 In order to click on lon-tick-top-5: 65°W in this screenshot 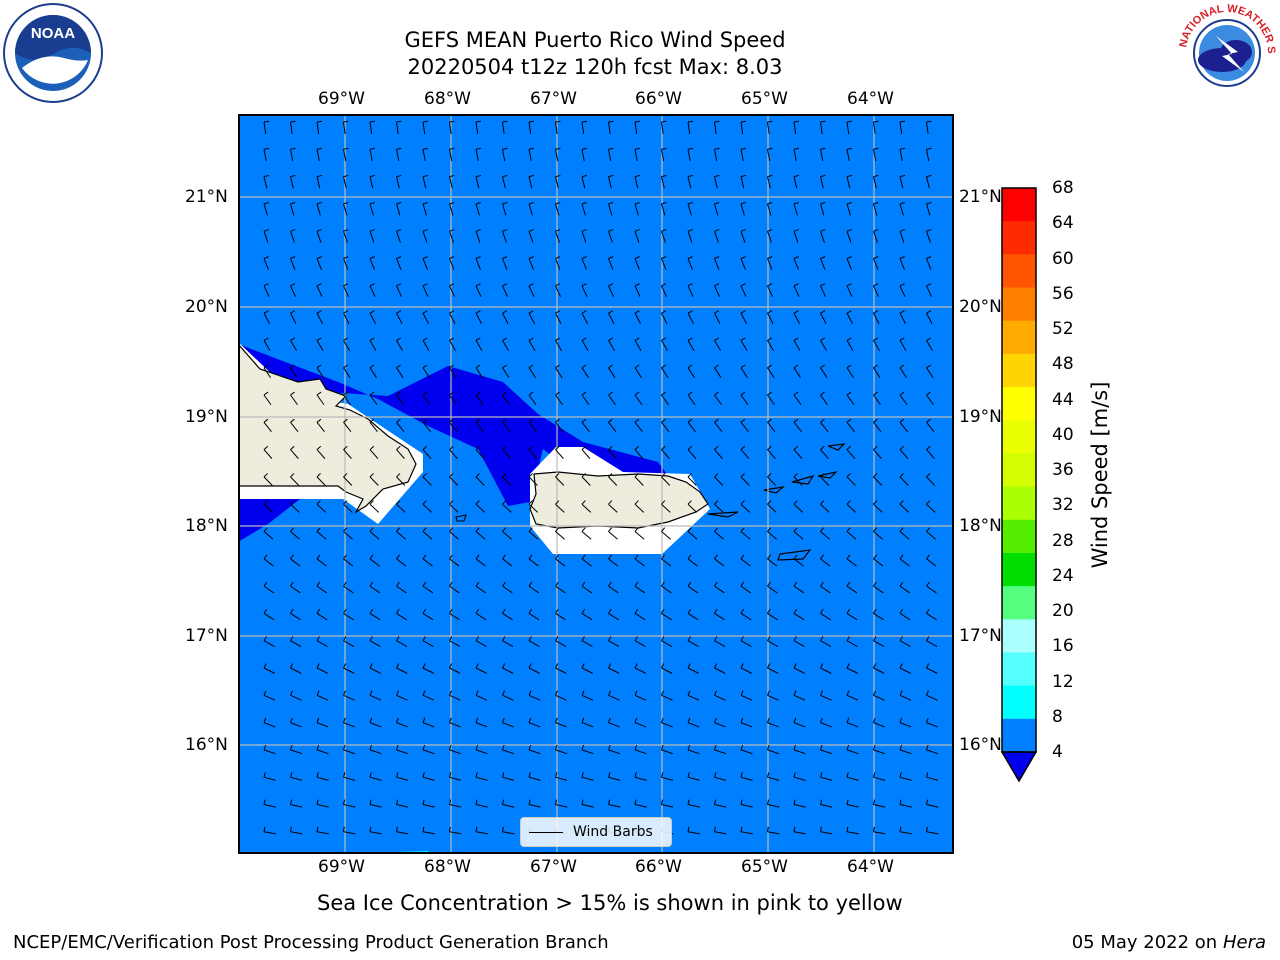, I will do `click(764, 99)`.